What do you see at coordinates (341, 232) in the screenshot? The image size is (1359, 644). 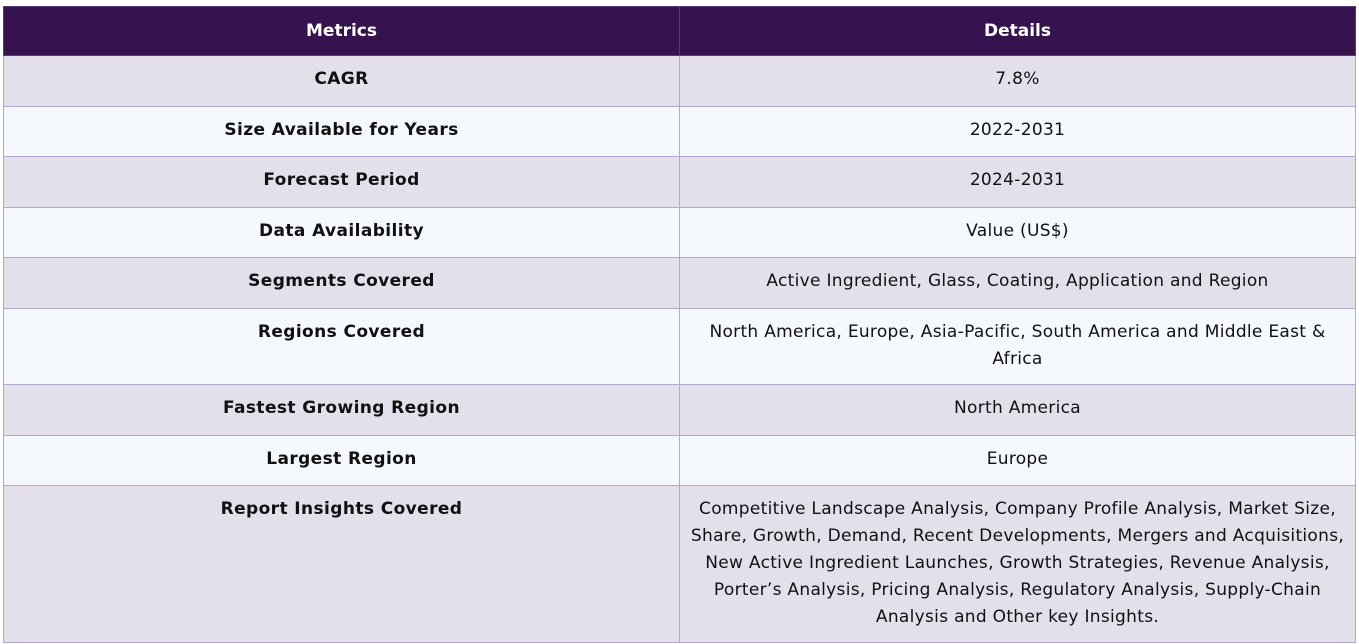 I see `metric-cell: Data Availability` at bounding box center [341, 232].